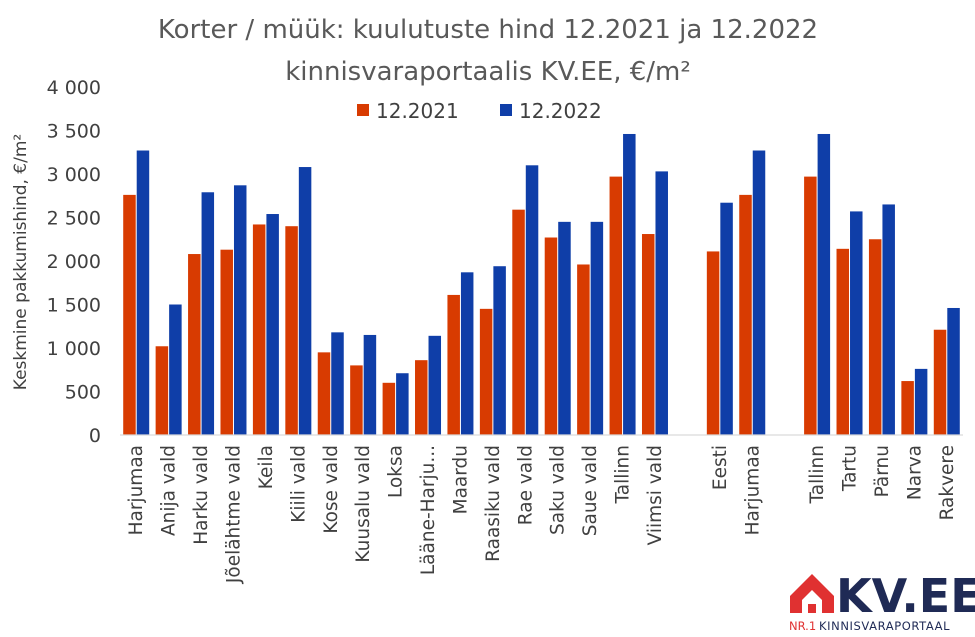 The height and width of the screenshot is (637, 975). I want to click on x-tick-label-kose-vald: Kose vald, so click(331, 489).